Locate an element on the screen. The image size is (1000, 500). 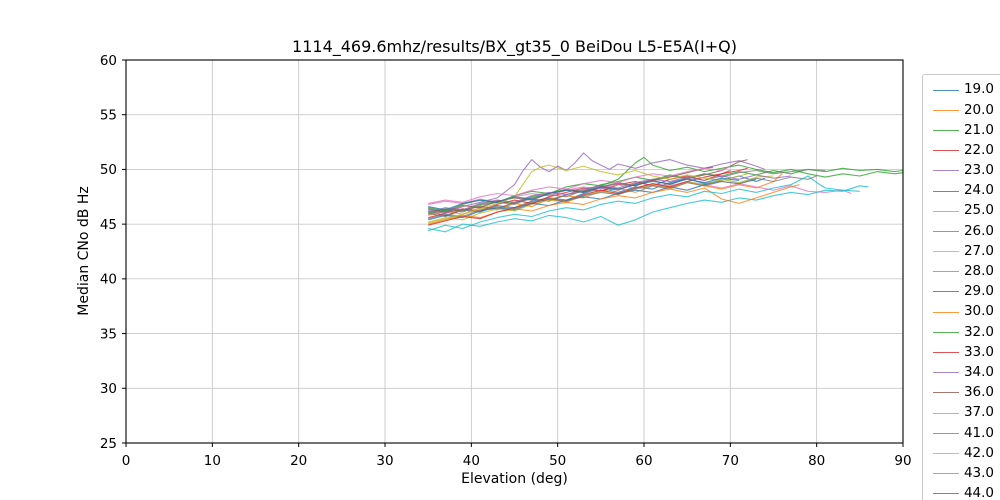
legend-label: 20.0 is located at coordinates (978, 109).